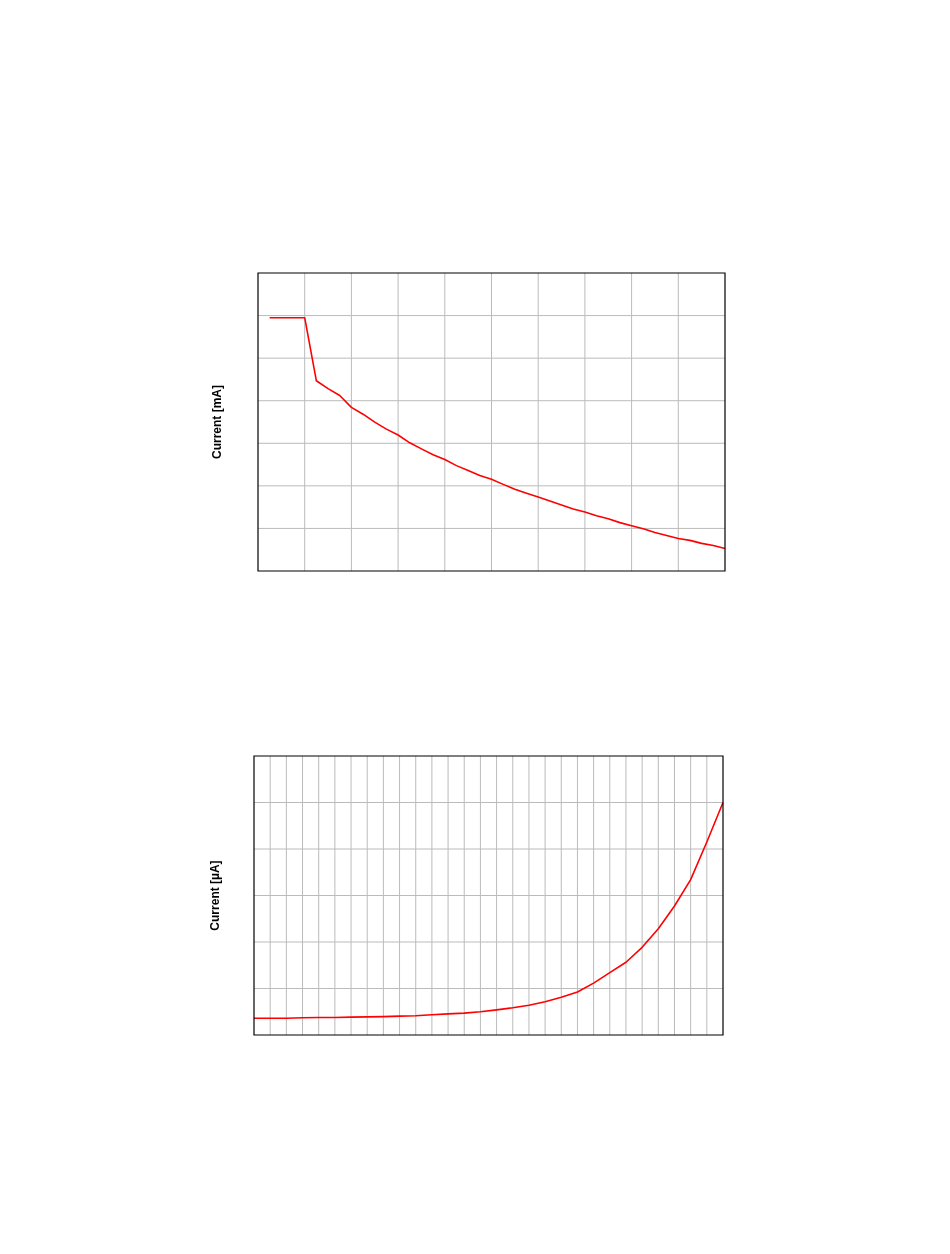 The height and width of the screenshot is (1254, 950). I want to click on y-axis-title: Current [mA], so click(217, 422).